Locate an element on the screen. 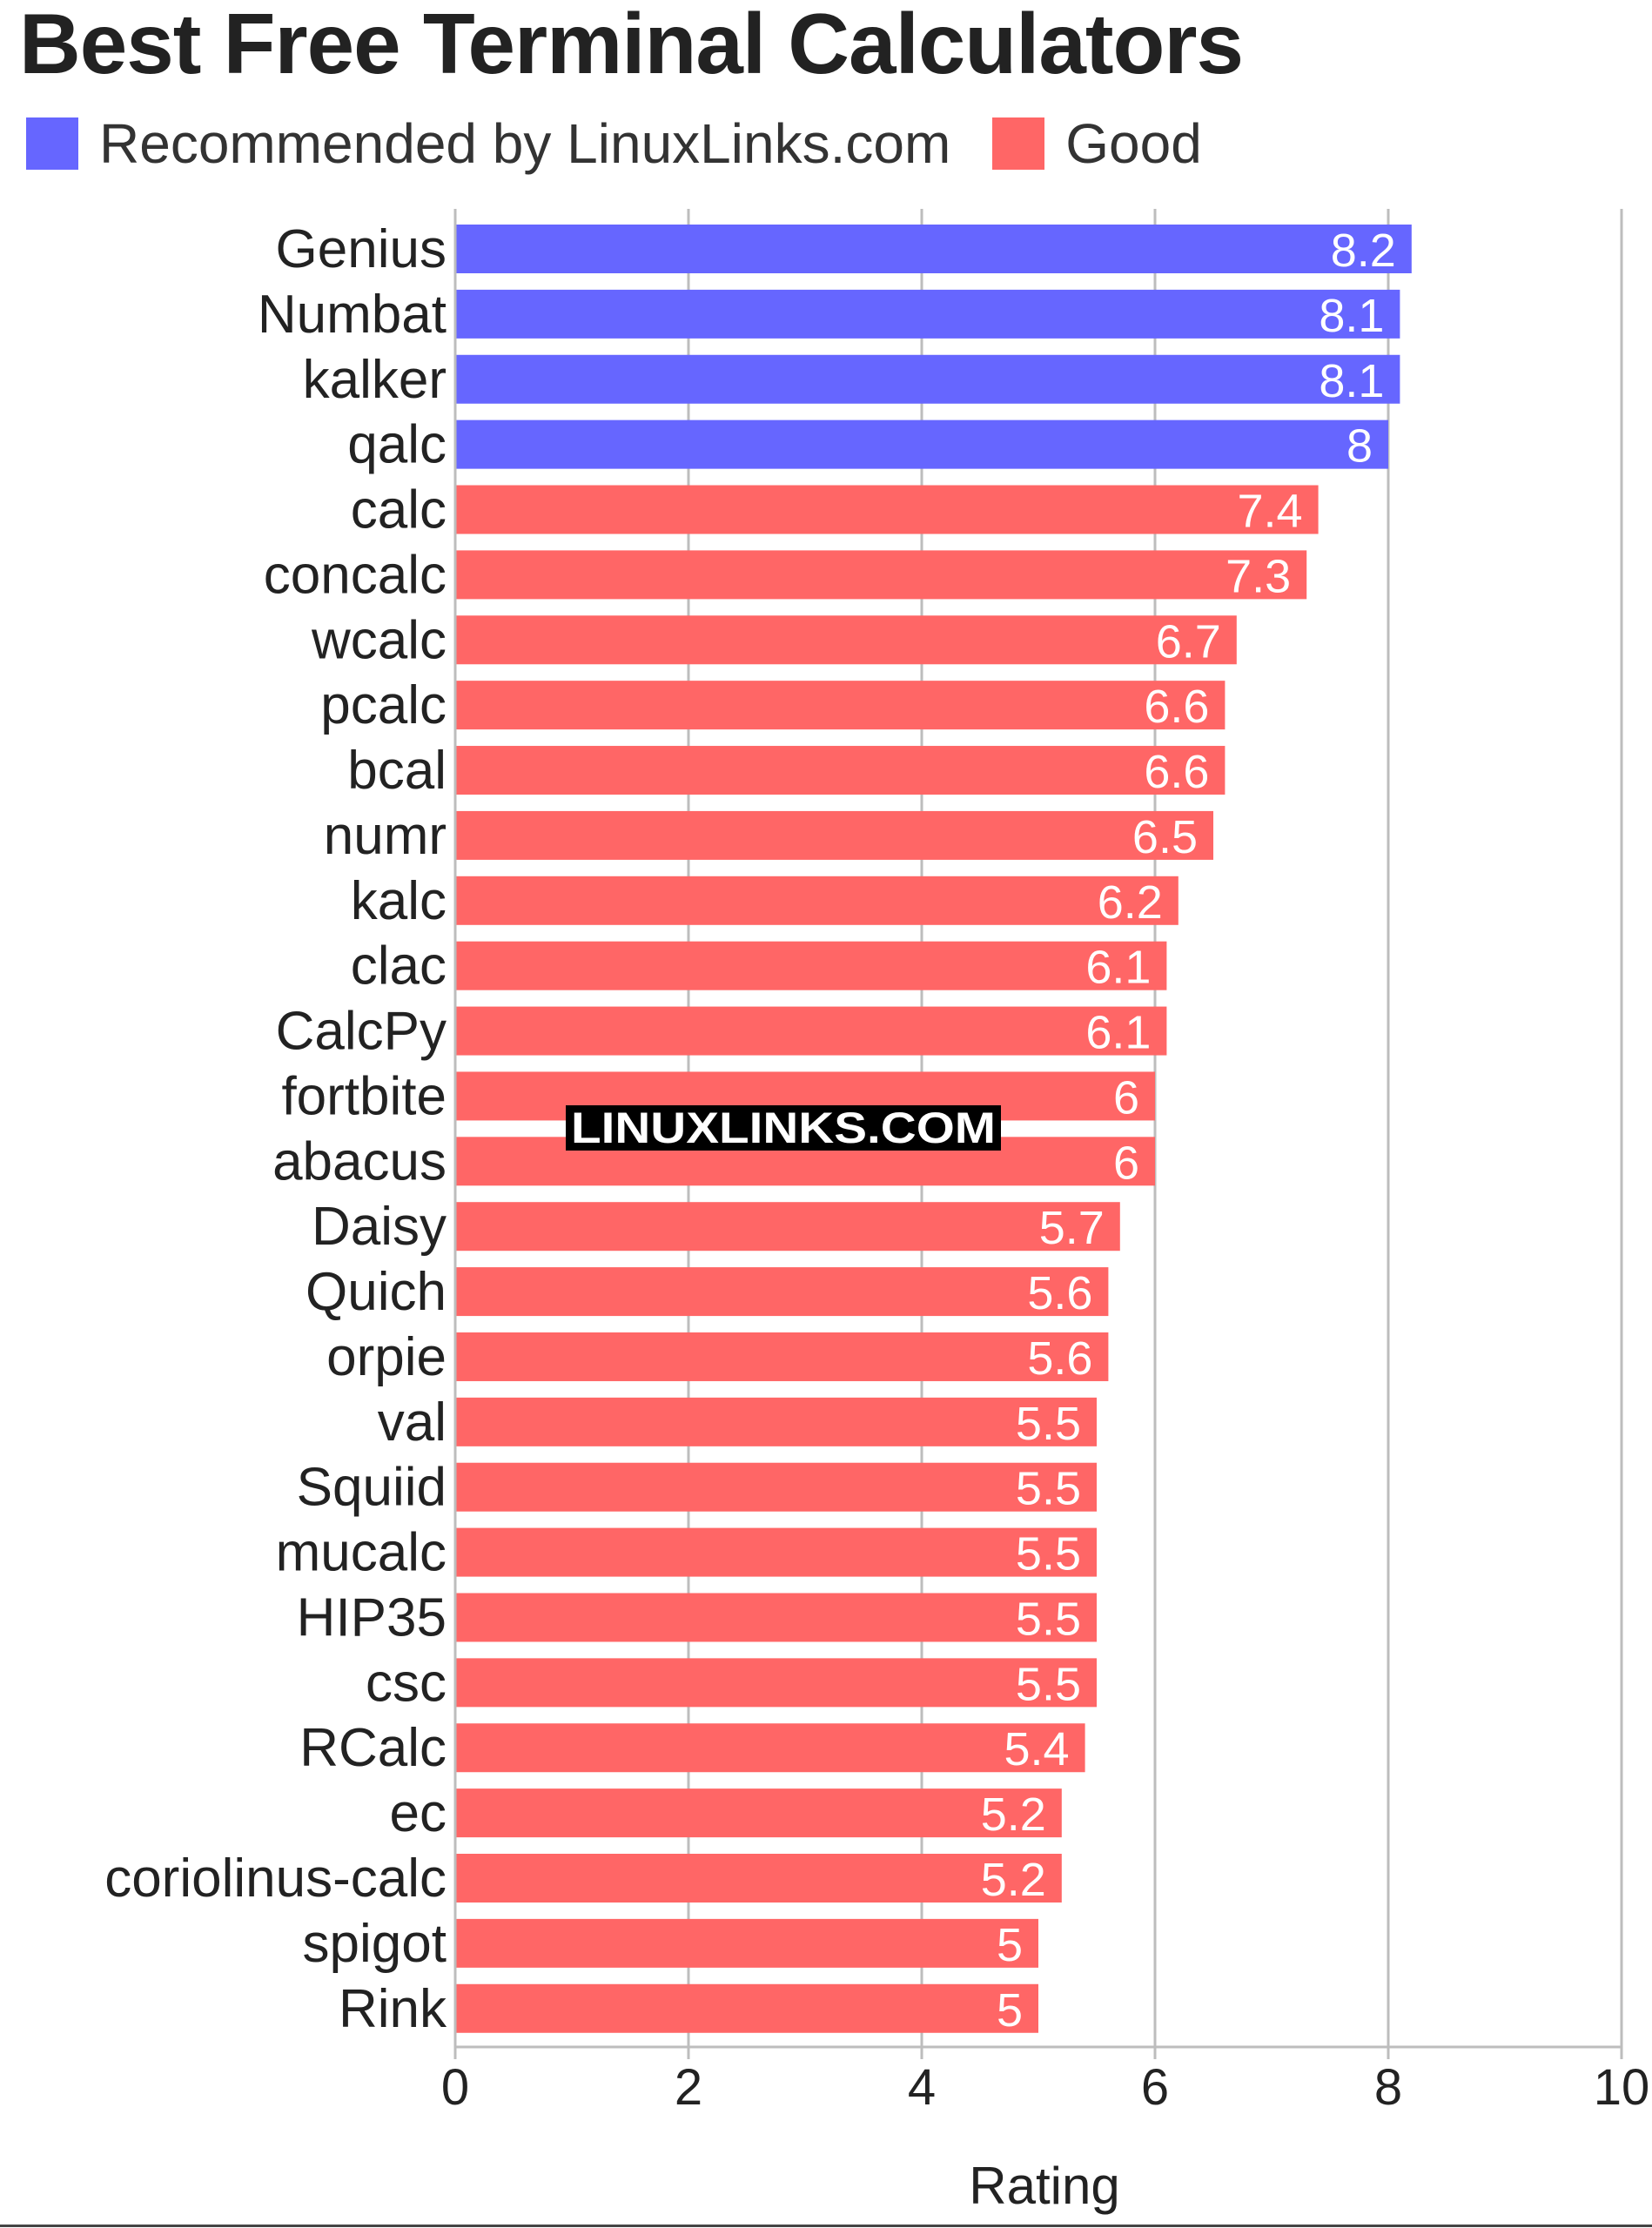 This screenshot has height=2228, width=1652. category-label: concalc is located at coordinates (356, 575).